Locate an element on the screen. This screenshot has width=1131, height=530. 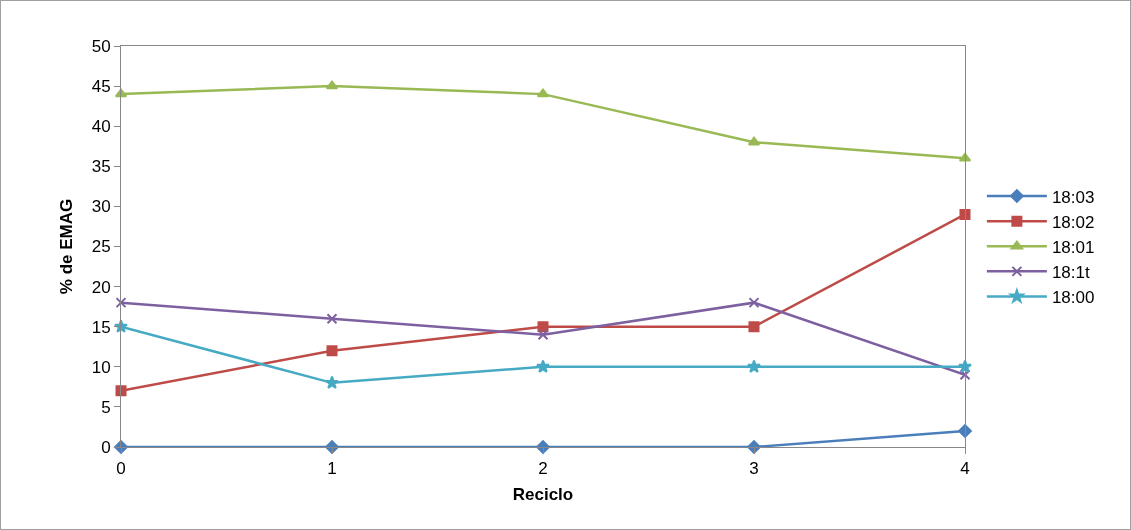
y-tick-label: 20 is located at coordinates (101, 287).